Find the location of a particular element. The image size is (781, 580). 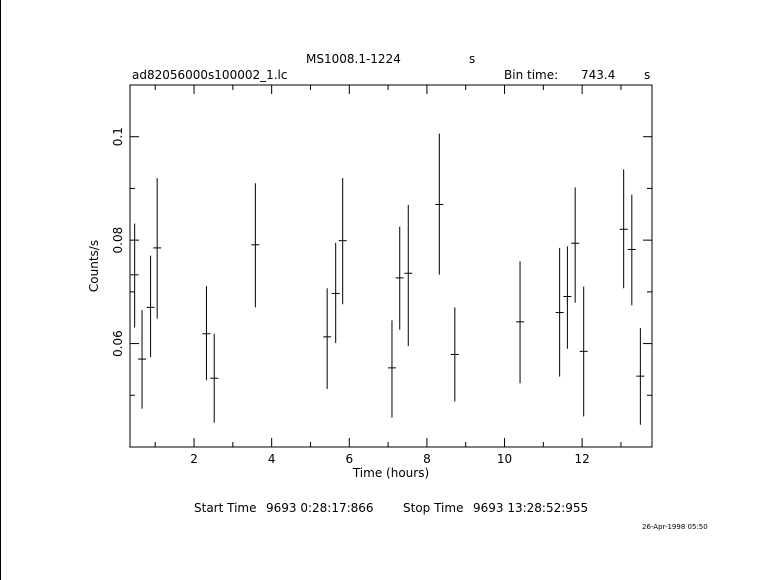

y-tick-label: 0.06 is located at coordinates (118, 343).